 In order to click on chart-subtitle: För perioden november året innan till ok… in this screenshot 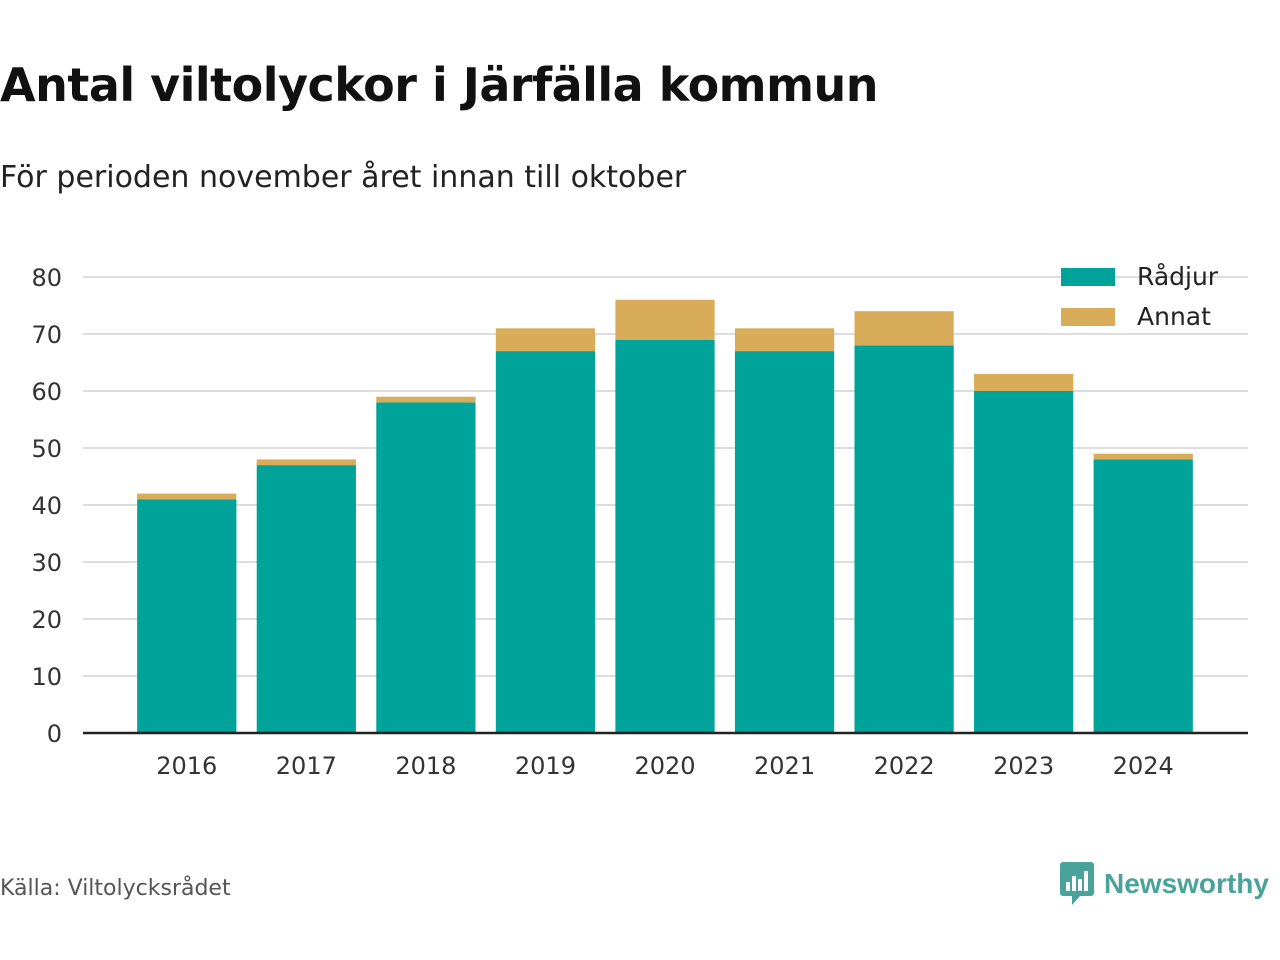, I will do `click(343, 177)`.